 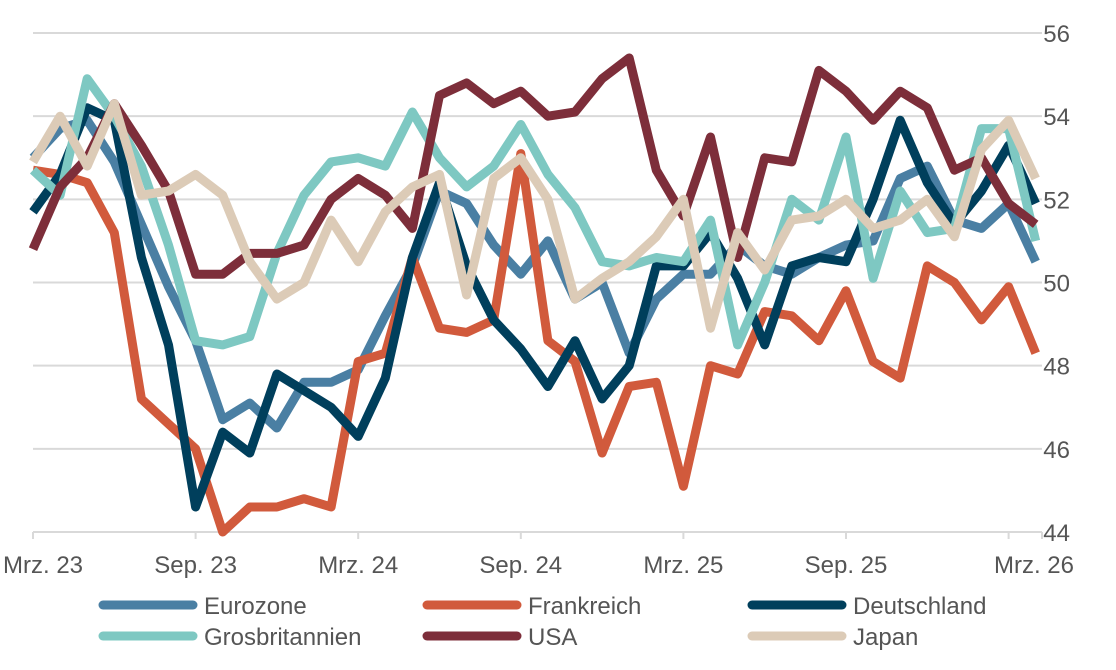 What do you see at coordinates (255, 606) in the screenshot?
I see `legend-label: Eurozone` at bounding box center [255, 606].